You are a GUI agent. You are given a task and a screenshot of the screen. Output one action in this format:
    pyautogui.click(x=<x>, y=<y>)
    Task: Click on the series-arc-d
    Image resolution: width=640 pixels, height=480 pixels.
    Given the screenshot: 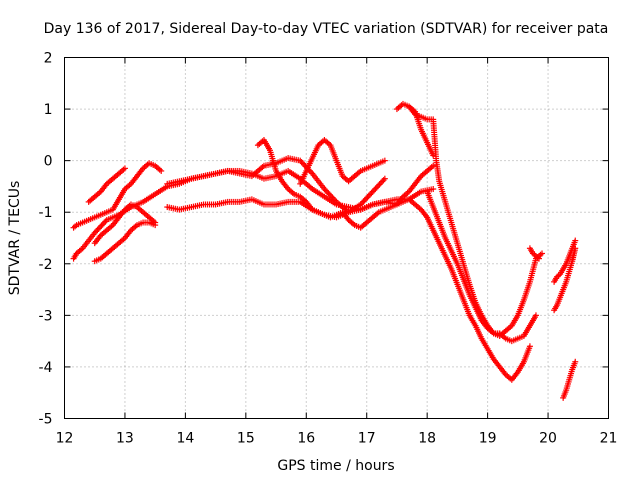 What is the action you would take?
    pyautogui.click(x=125, y=224)
    